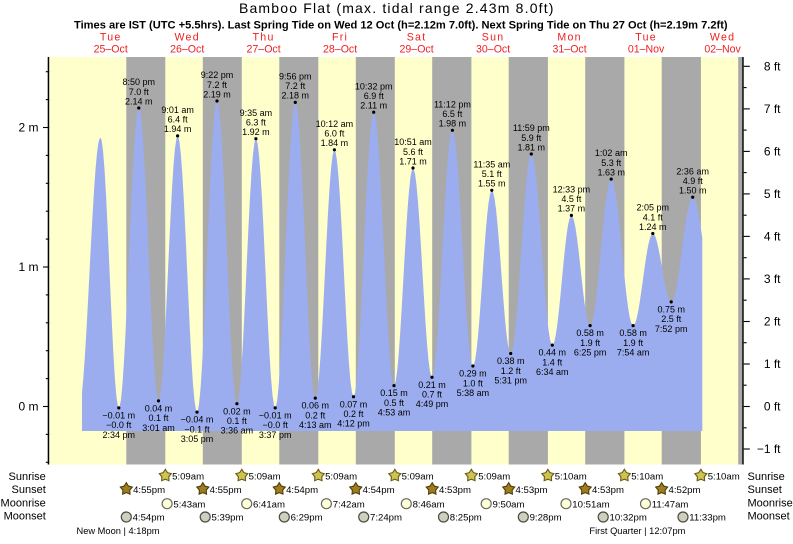 The width and height of the screenshot is (793, 544). What do you see at coordinates (772, 322) in the screenshot?
I see `svg-text: 2 ft` at bounding box center [772, 322].